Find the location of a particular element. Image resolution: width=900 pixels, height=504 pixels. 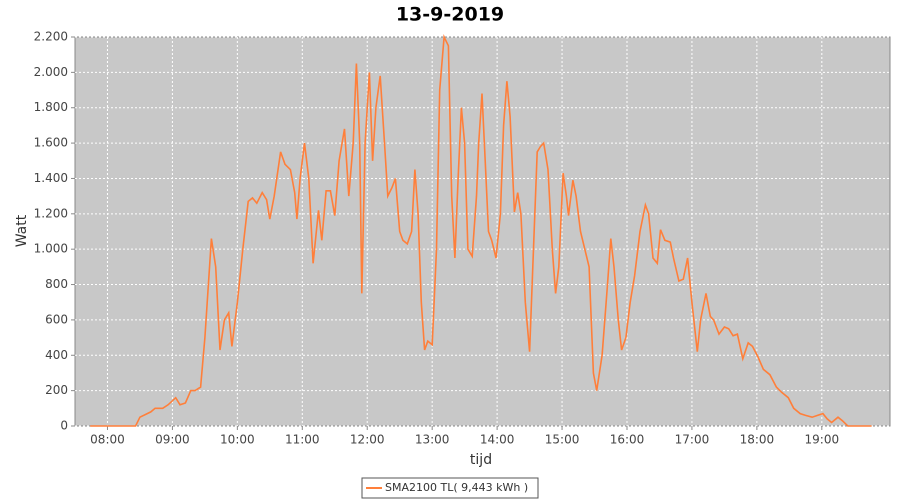

y-axis-label: Watt is located at coordinates (22, 230).